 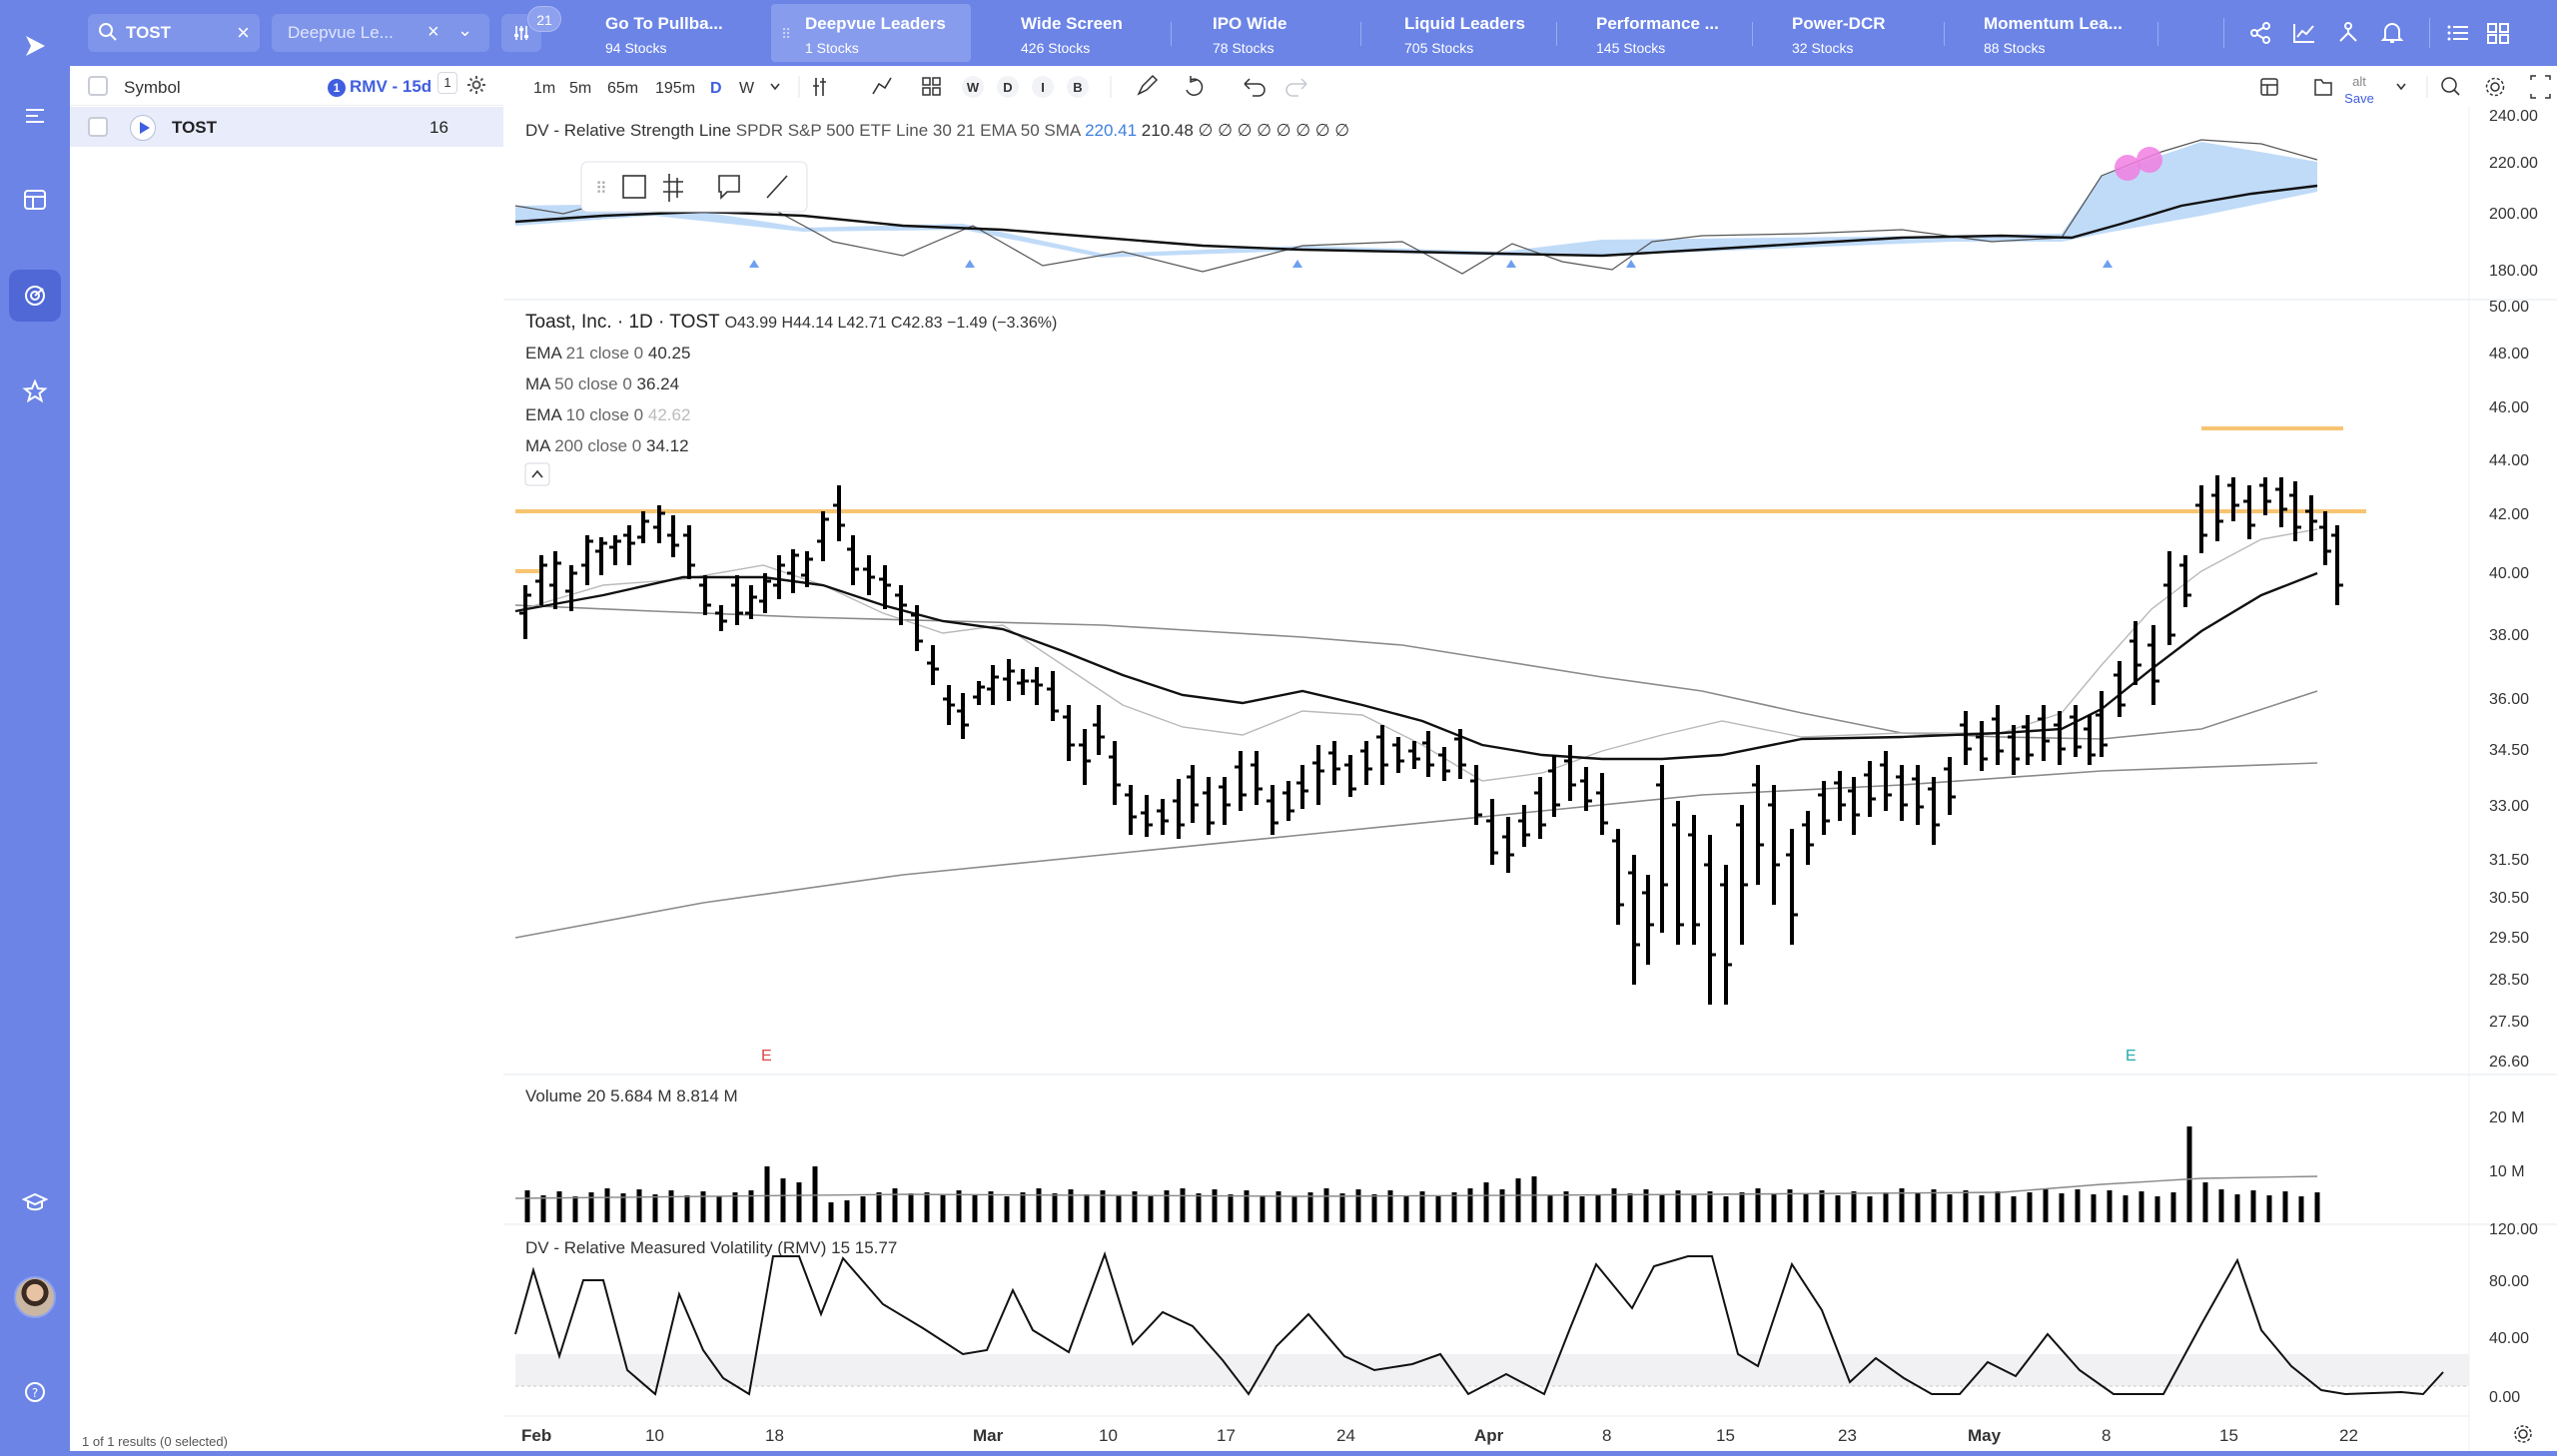 What do you see at coordinates (152, 87) in the screenshot?
I see `symbol-column-header: Symbol` at bounding box center [152, 87].